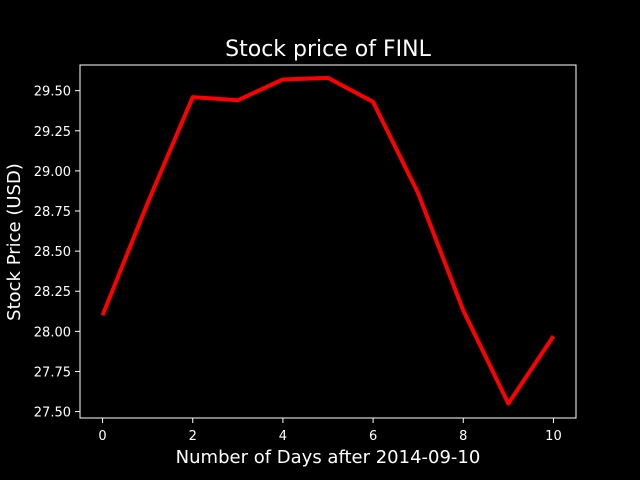  What do you see at coordinates (330, 431) in the screenshot?
I see `x-axis-ticks: 0 2 4 6 8 10` at bounding box center [330, 431].